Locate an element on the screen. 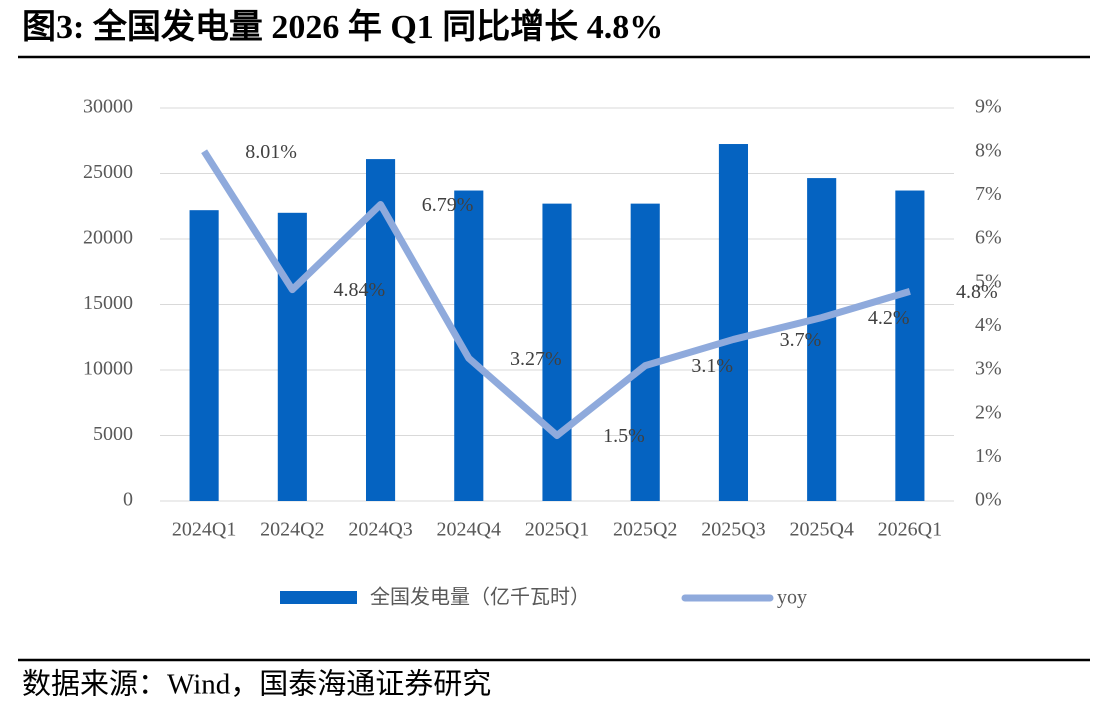  x-tick-label: 2024Q4 is located at coordinates (469, 530).